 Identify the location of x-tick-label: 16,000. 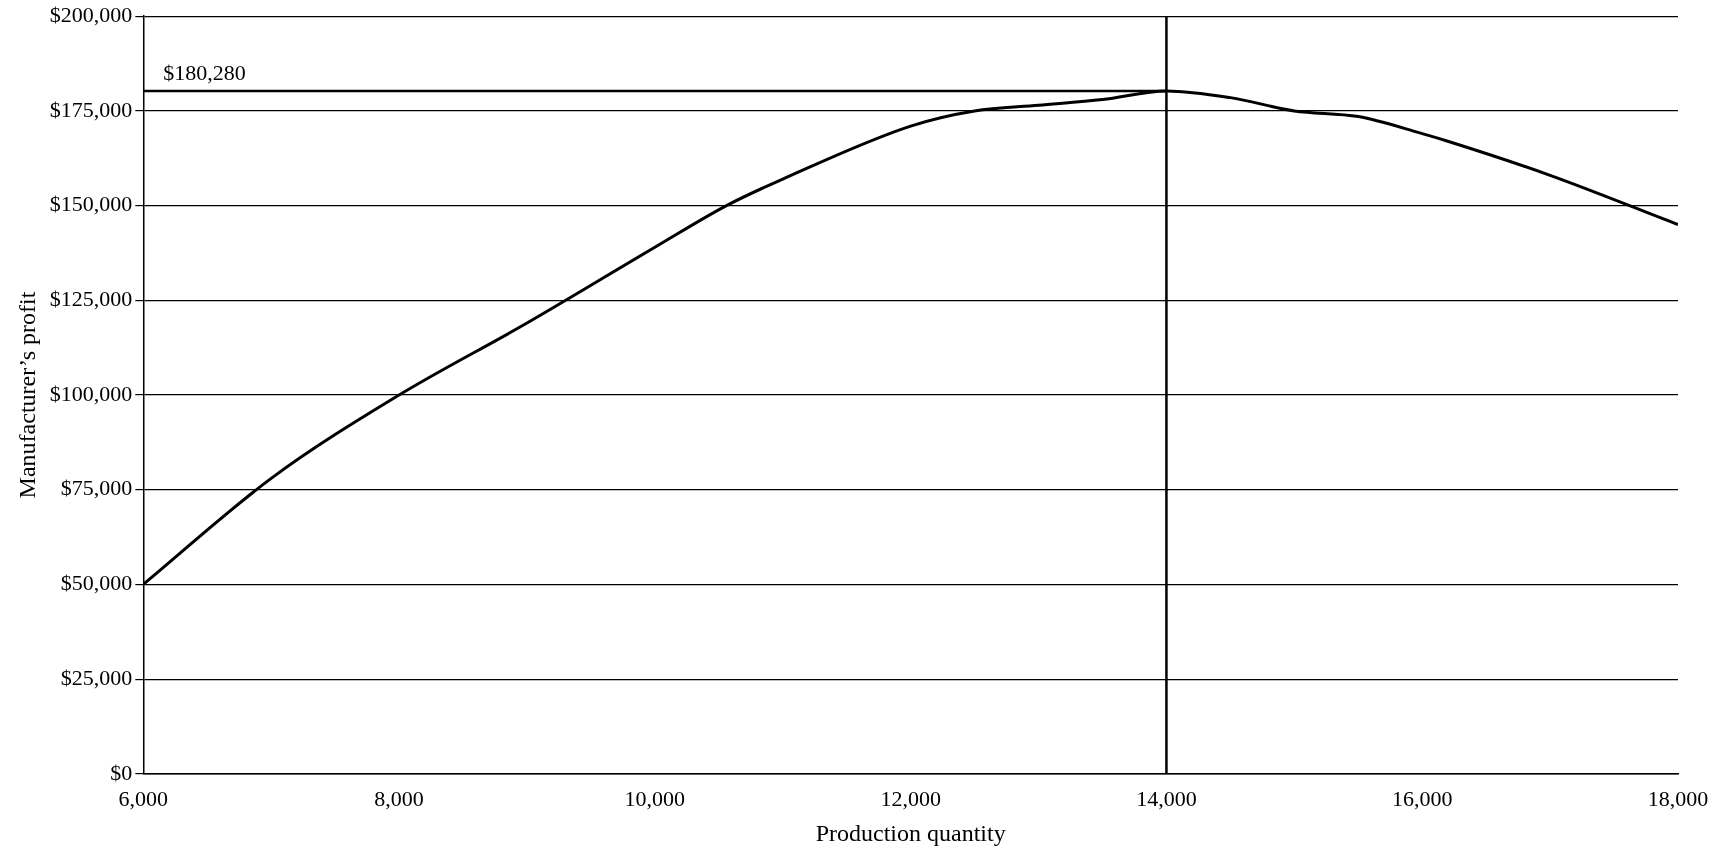
(1422, 798).